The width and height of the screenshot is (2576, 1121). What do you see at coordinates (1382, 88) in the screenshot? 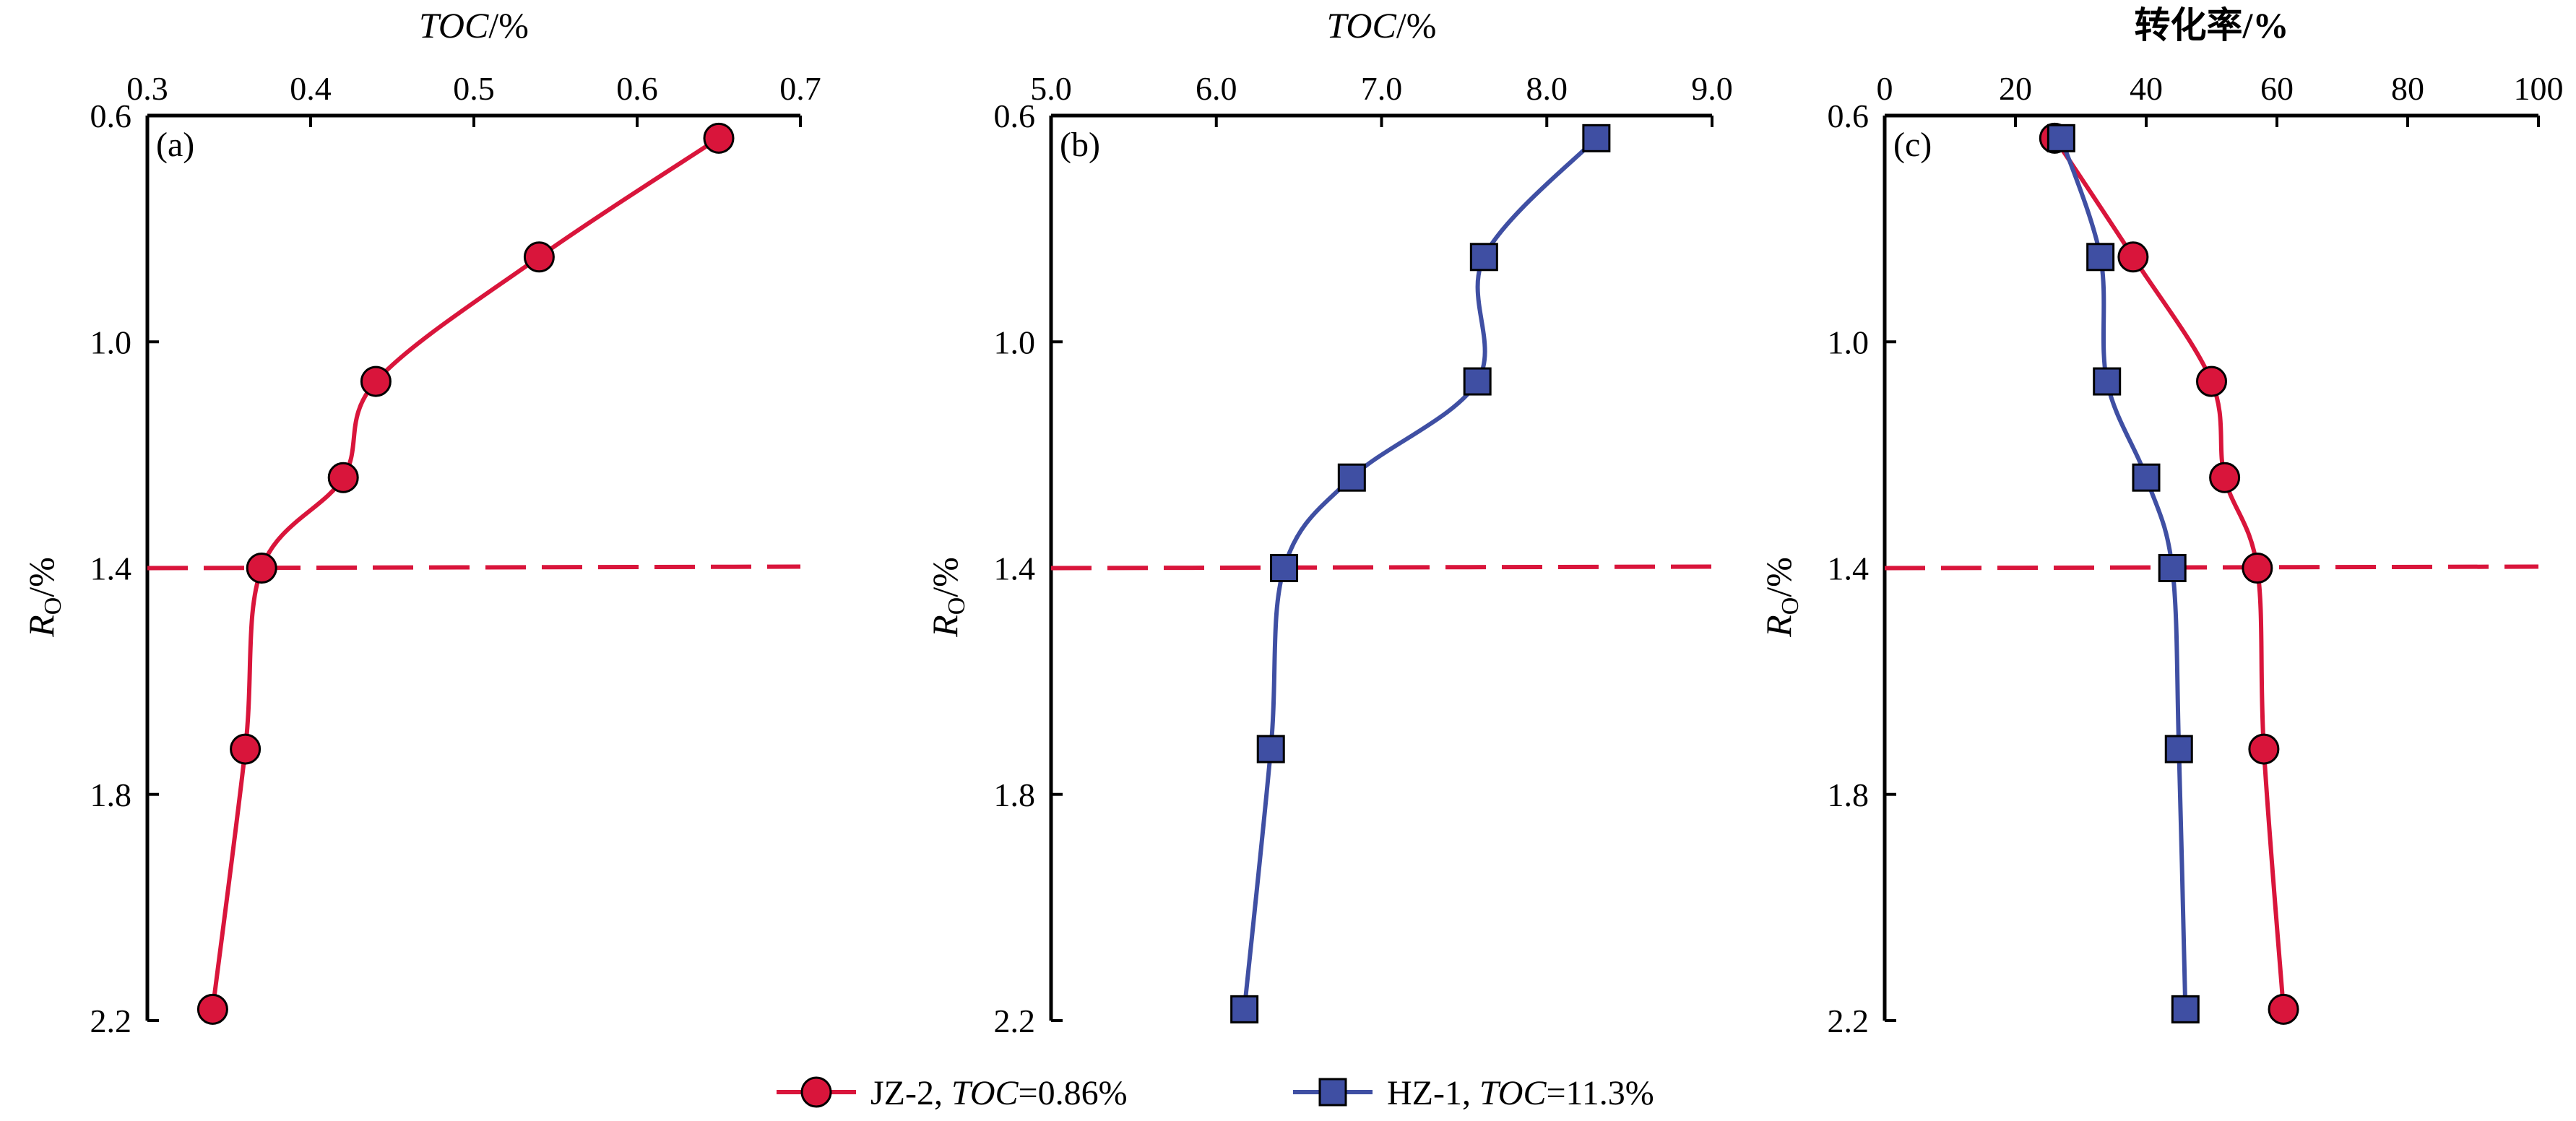
I see `x-tick-label: 7.0` at bounding box center [1382, 88].